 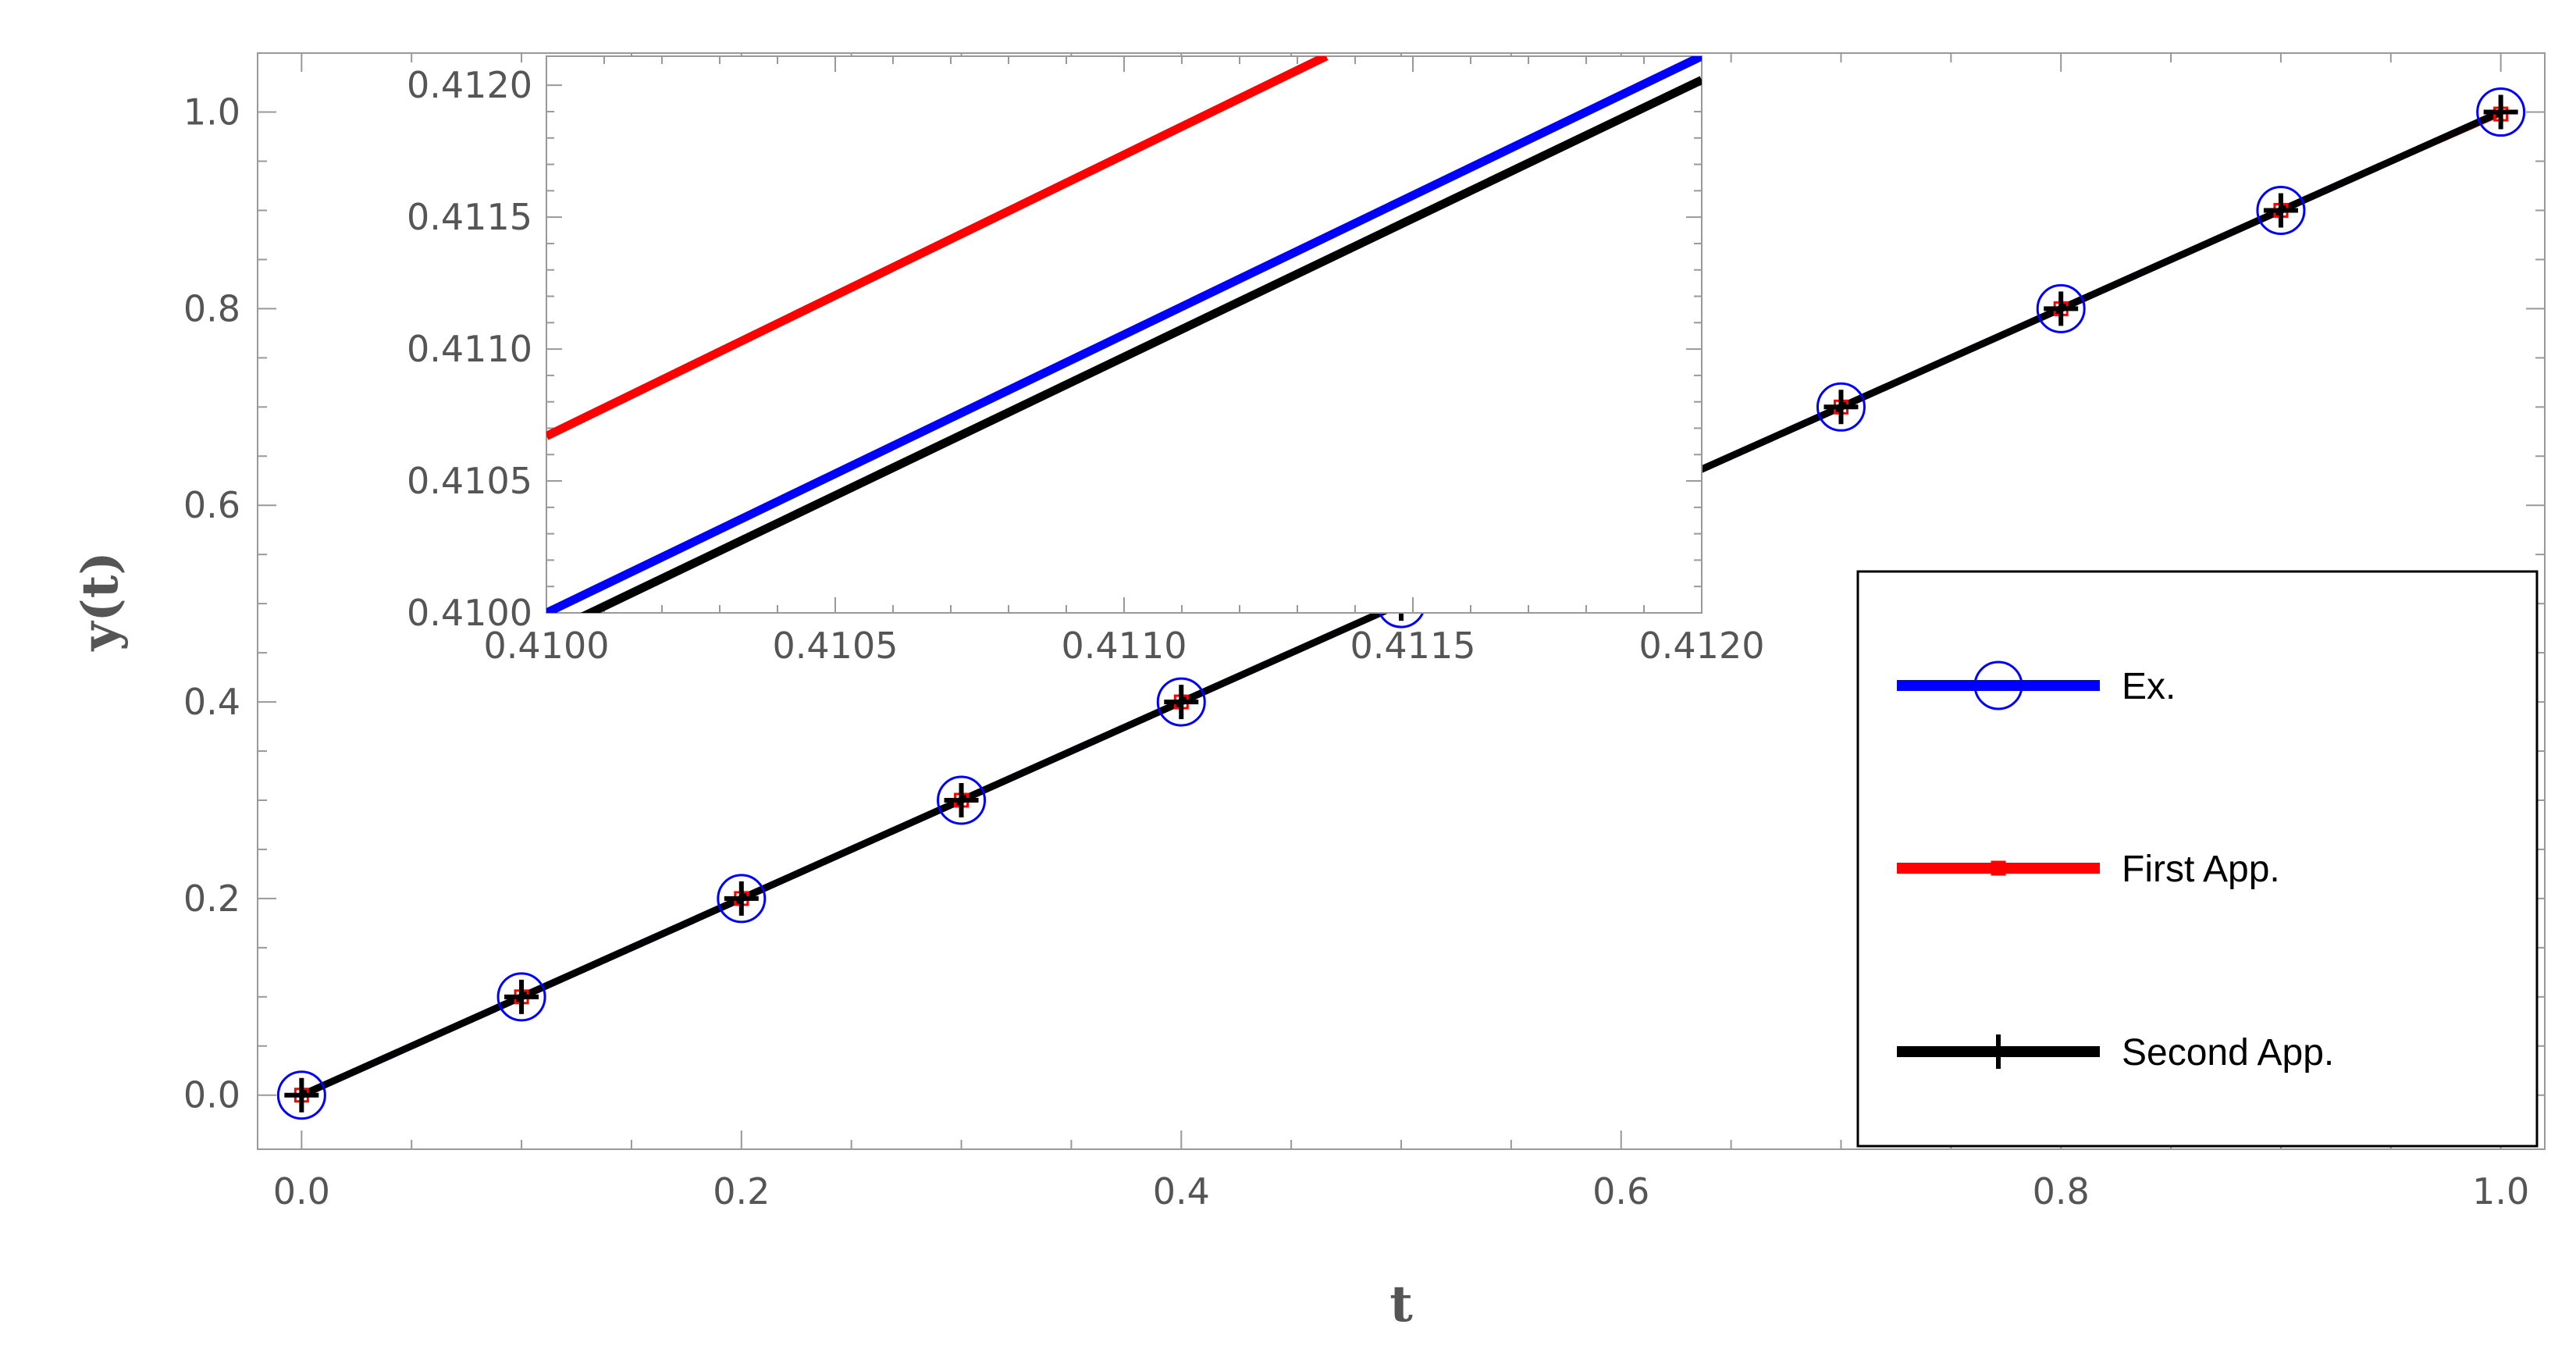 What do you see at coordinates (1998, 868) in the screenshot?
I see `legend-marker-first-app` at bounding box center [1998, 868].